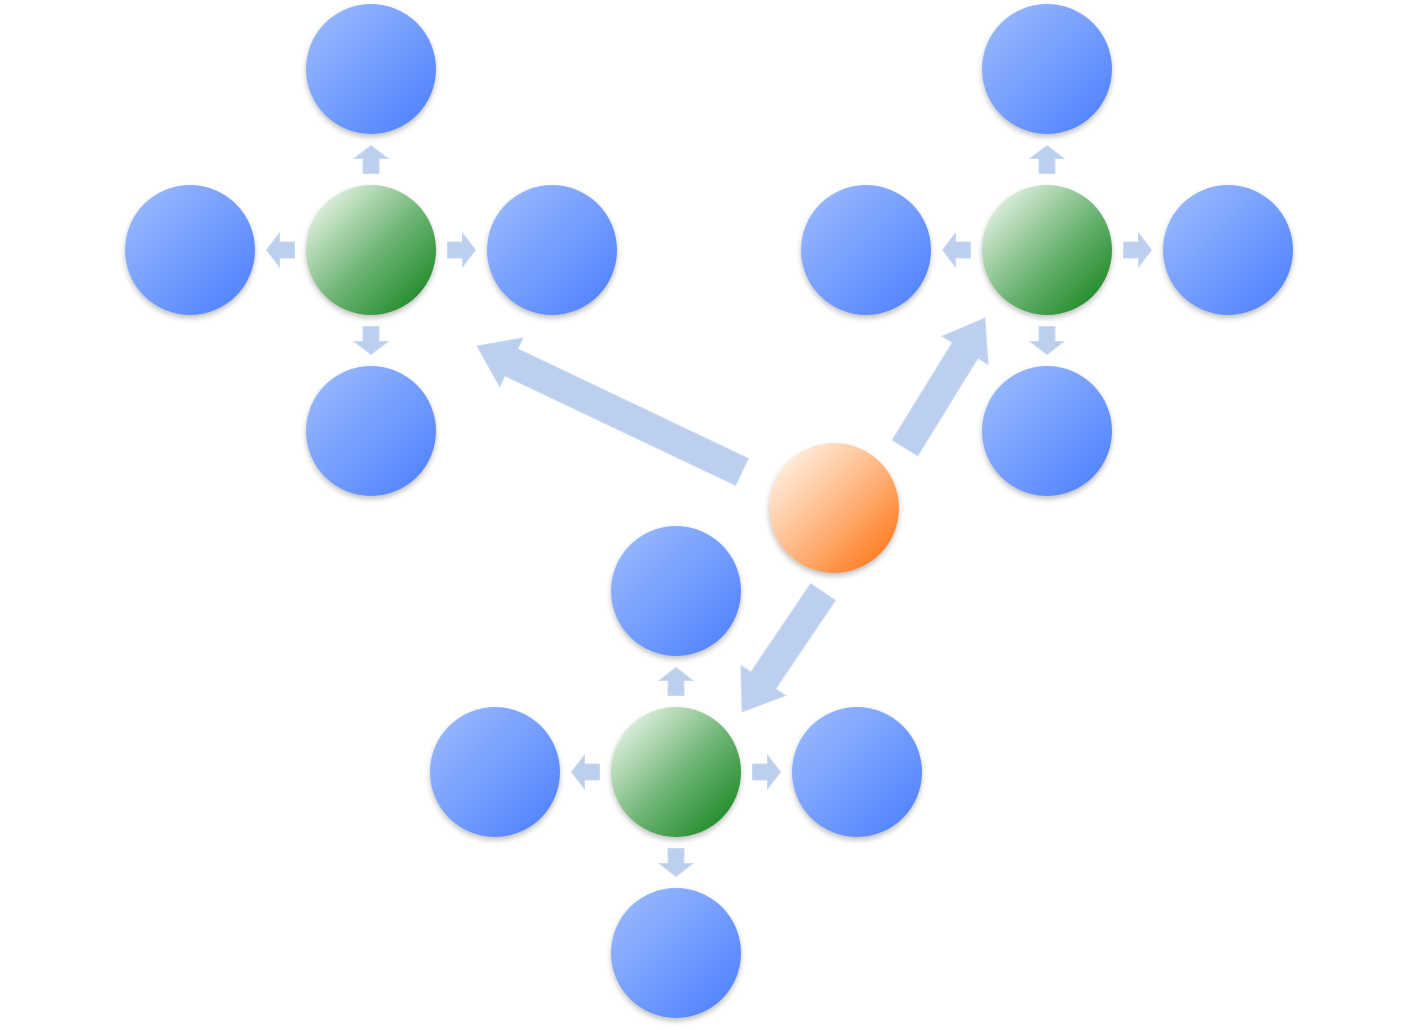 This screenshot has height=1030, width=1418. I want to click on leaf-node-2-up, so click(1047, 69).